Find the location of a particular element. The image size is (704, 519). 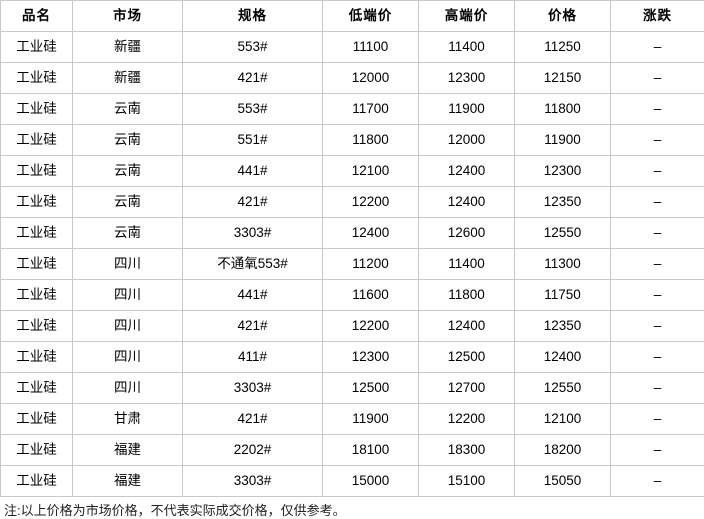

cell-low-price: 12500 is located at coordinates (371, 388).